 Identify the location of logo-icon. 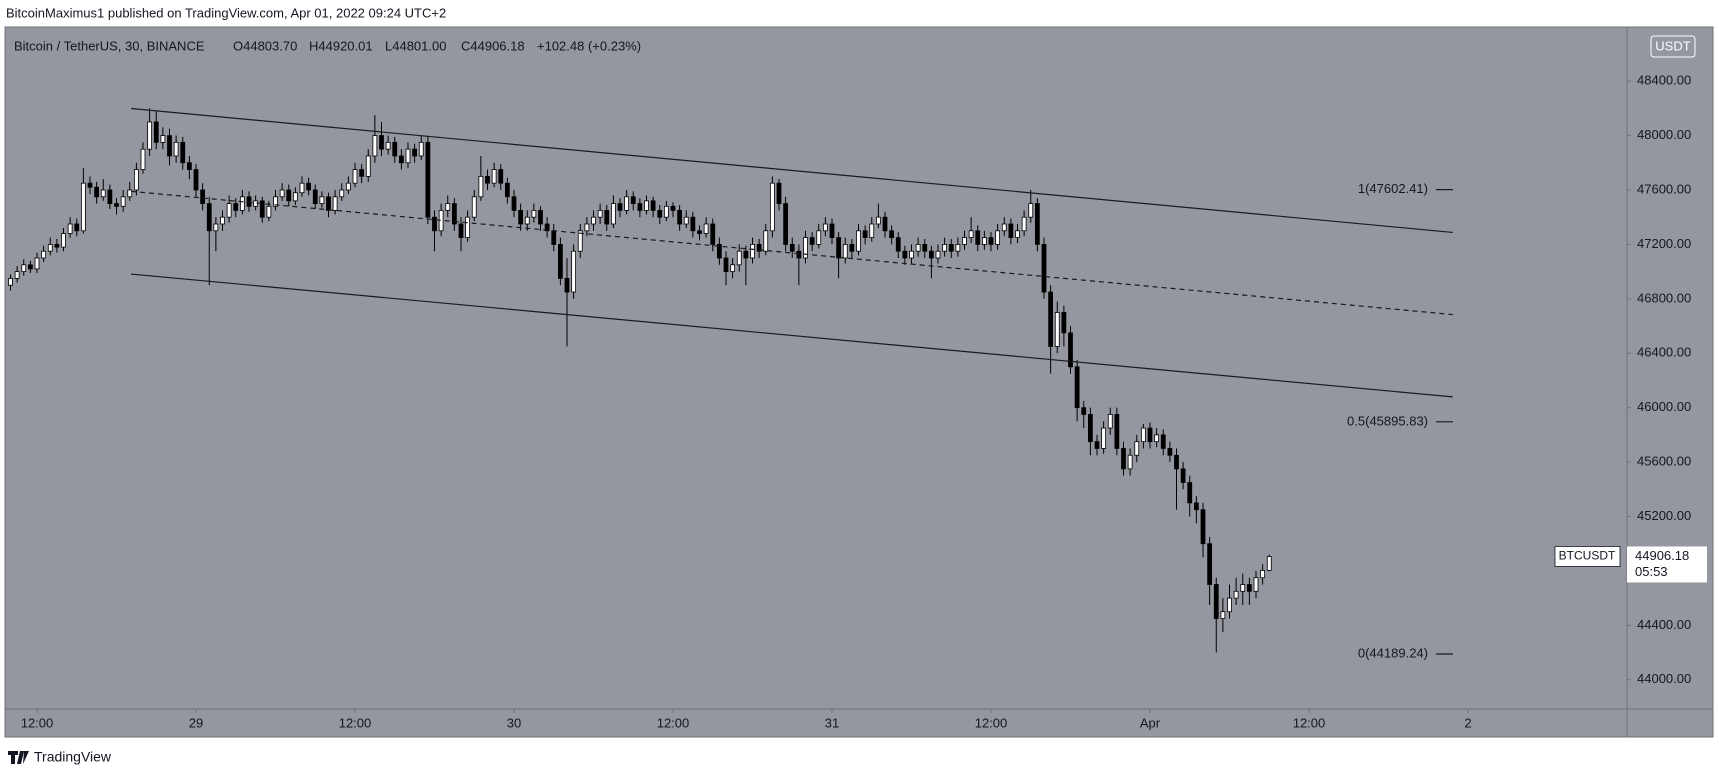
(18, 757).